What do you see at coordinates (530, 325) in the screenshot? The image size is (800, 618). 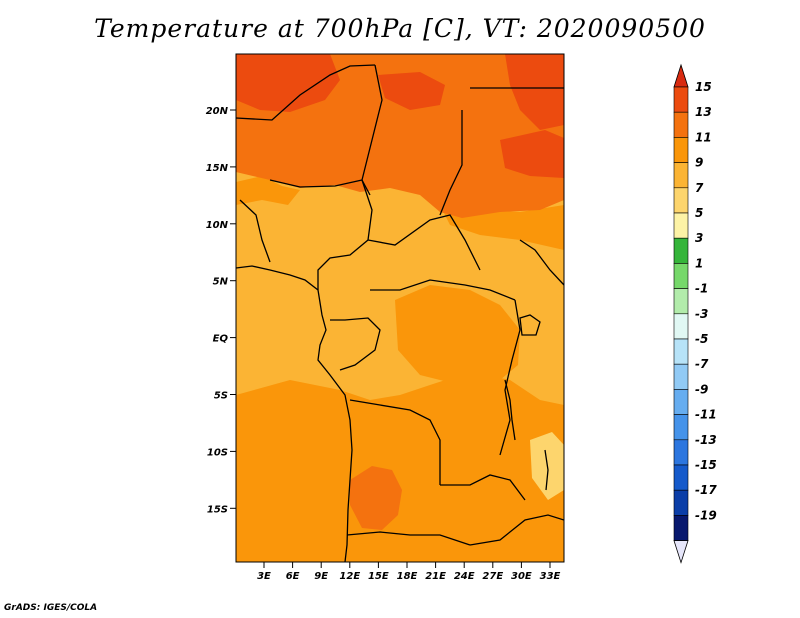 I see `lake-victoria` at bounding box center [530, 325].